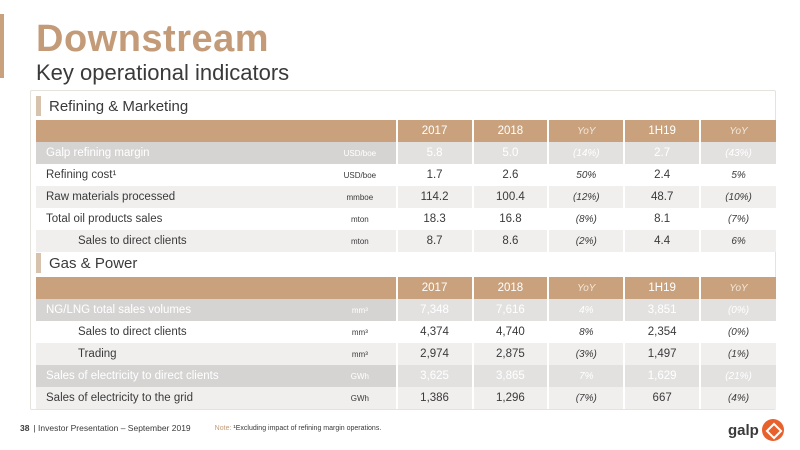  Describe the element at coordinates (434, 310) in the screenshot. I see `value-2017: 7,348` at that location.